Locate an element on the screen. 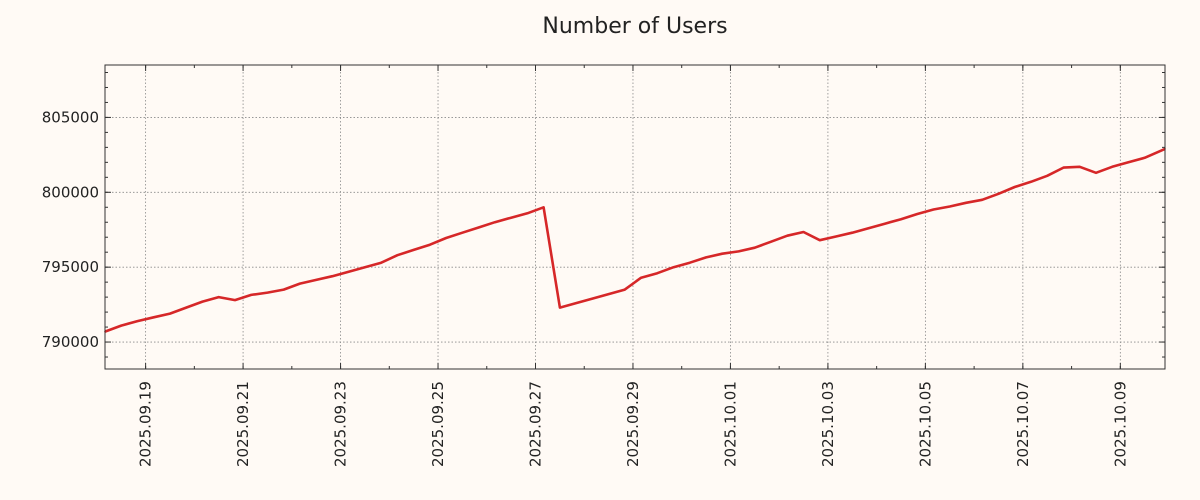 Image resolution: width=1200 pixels, height=500 pixels. x-tick-label: 2025.10.09 is located at coordinates (1120, 424).